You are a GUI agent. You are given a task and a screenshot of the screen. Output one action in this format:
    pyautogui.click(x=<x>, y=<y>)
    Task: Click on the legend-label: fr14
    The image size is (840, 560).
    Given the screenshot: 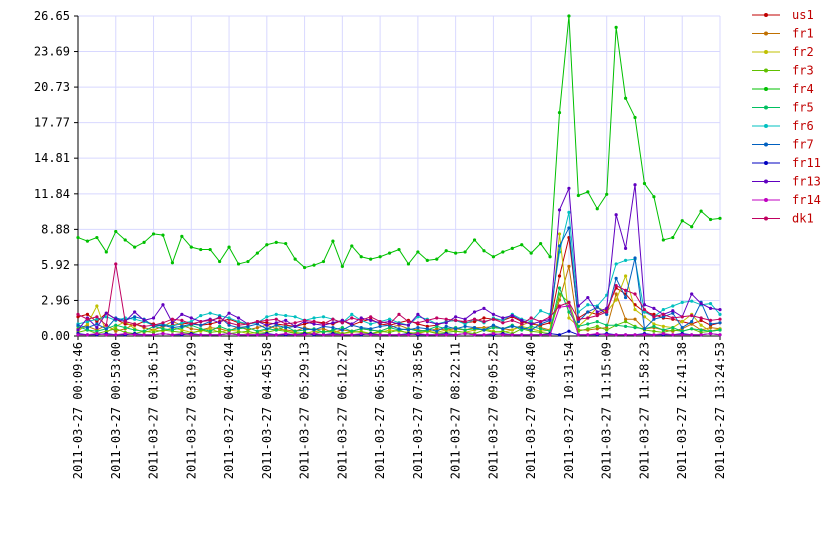 What is the action you would take?
    pyautogui.click(x=806, y=200)
    